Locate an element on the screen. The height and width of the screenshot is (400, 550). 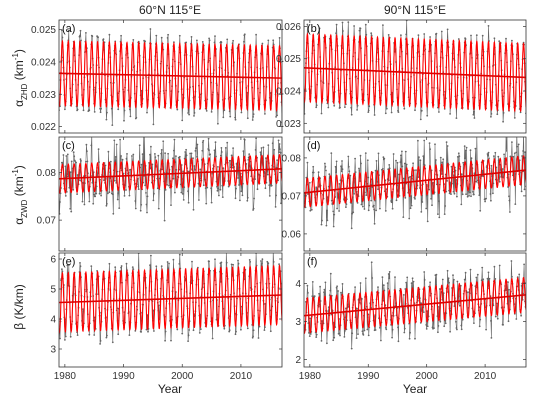
panel-letter: (d) is located at coordinates (313, 146).